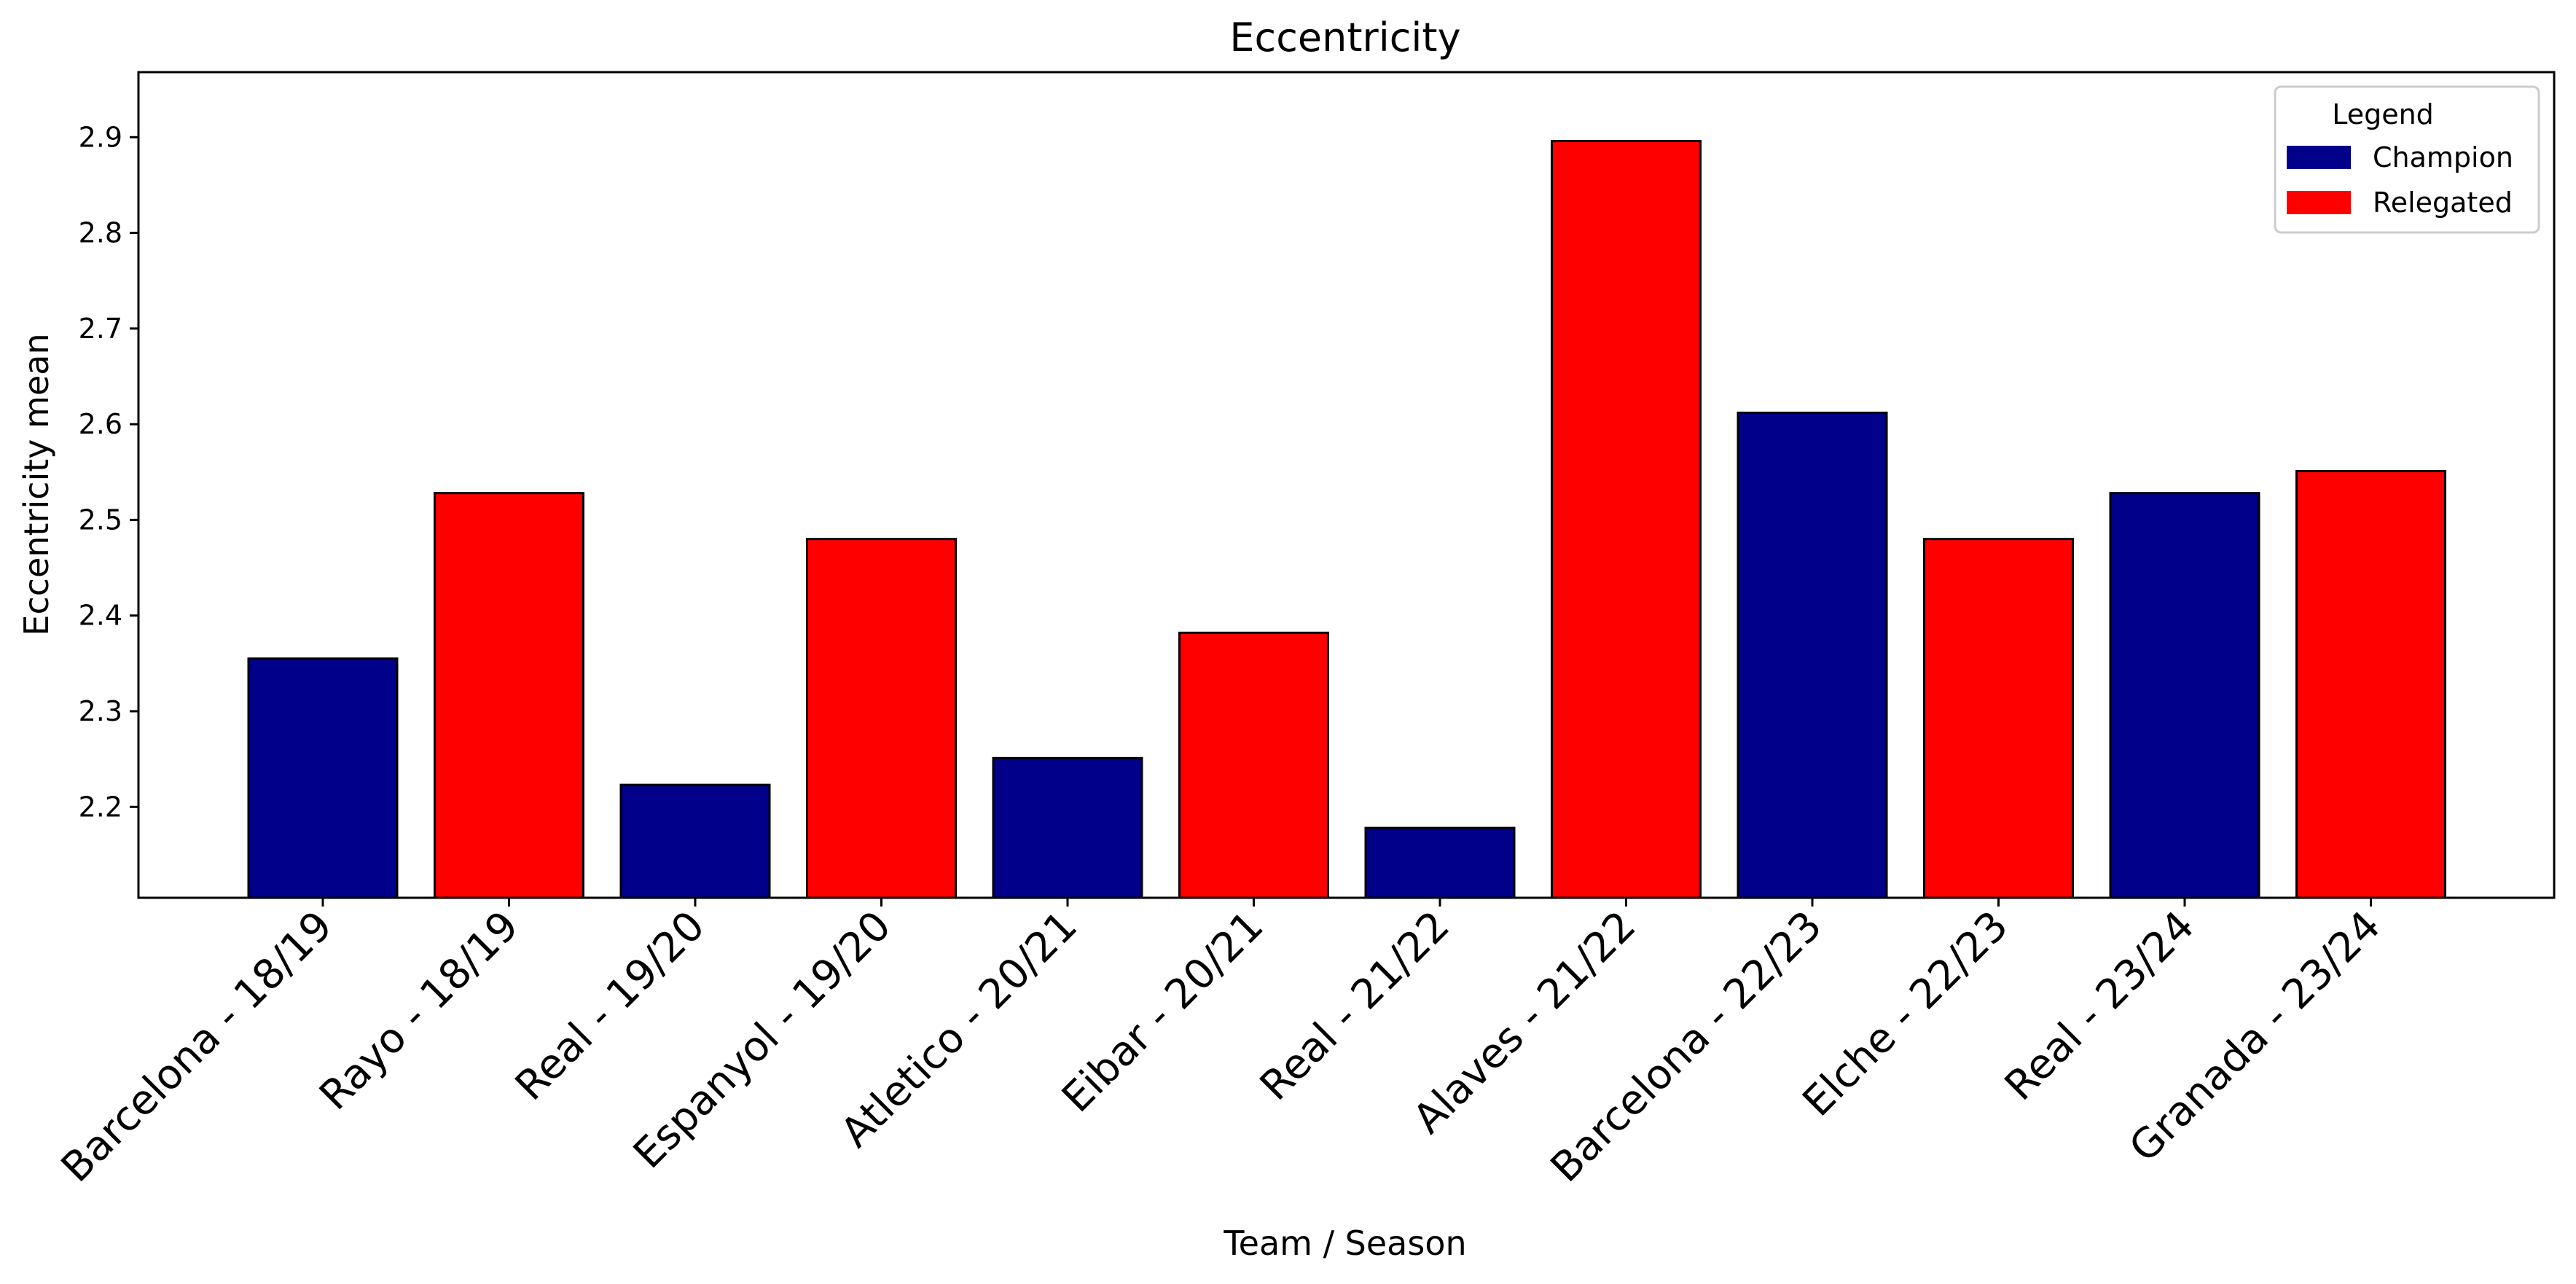 This screenshot has height=1284, width=2576. Describe the element at coordinates (2100, 1006) in the screenshot. I see `x-tick-label: Real - 23/24` at that location.